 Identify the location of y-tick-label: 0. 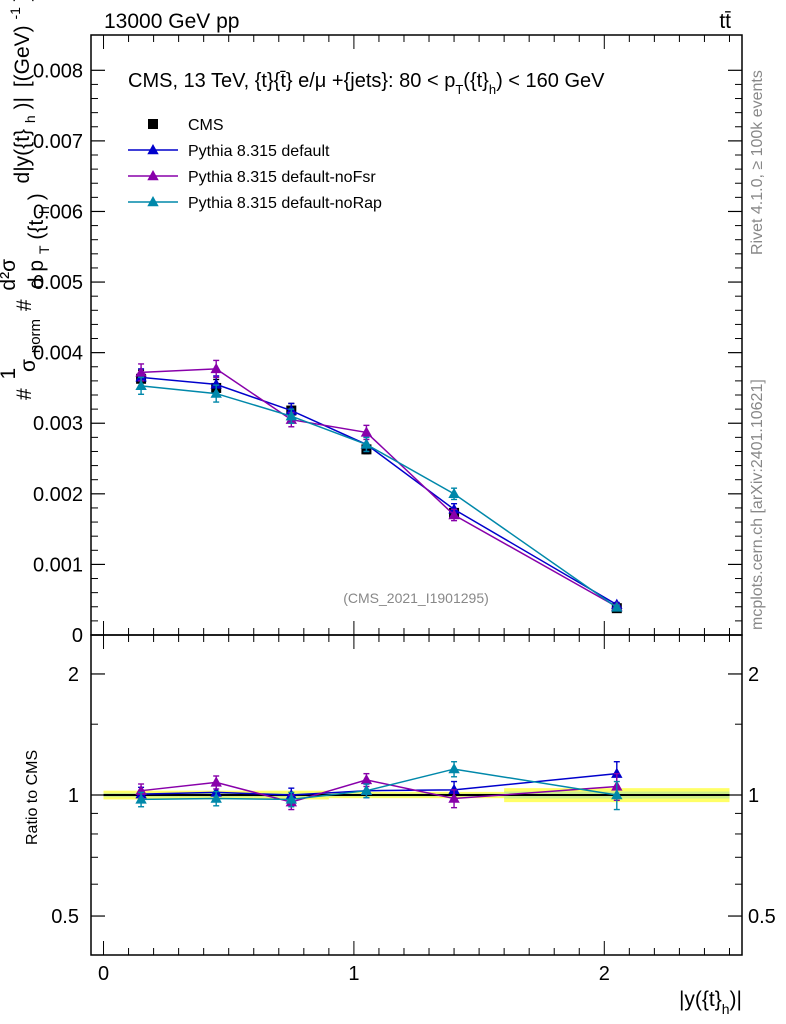
(77, 636).